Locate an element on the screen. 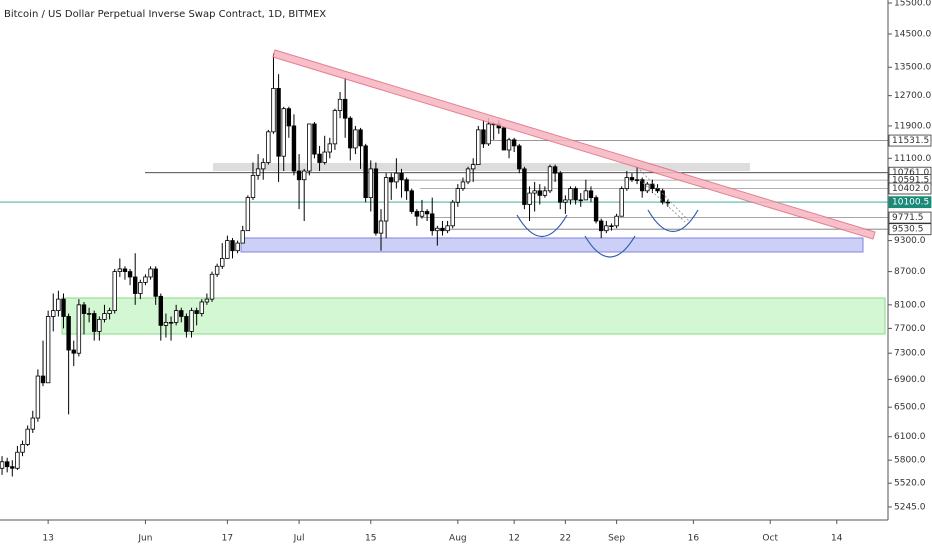 The width and height of the screenshot is (932, 550). level-label: 9771.5 is located at coordinates (908, 218).